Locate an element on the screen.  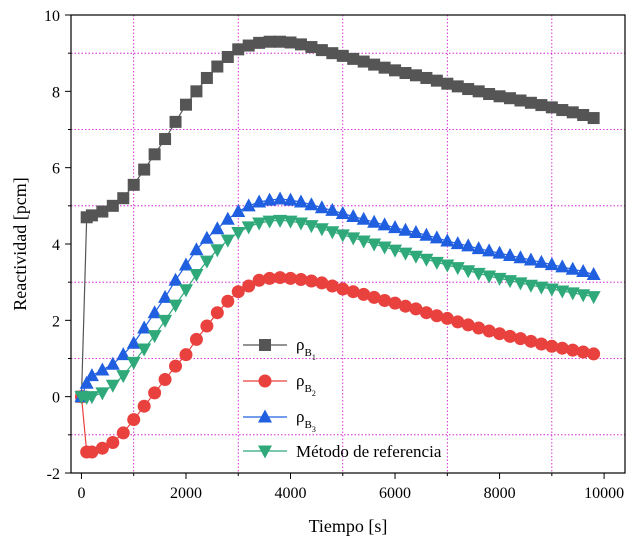
y-tick-label-5: 8 is located at coordinates (56, 92).